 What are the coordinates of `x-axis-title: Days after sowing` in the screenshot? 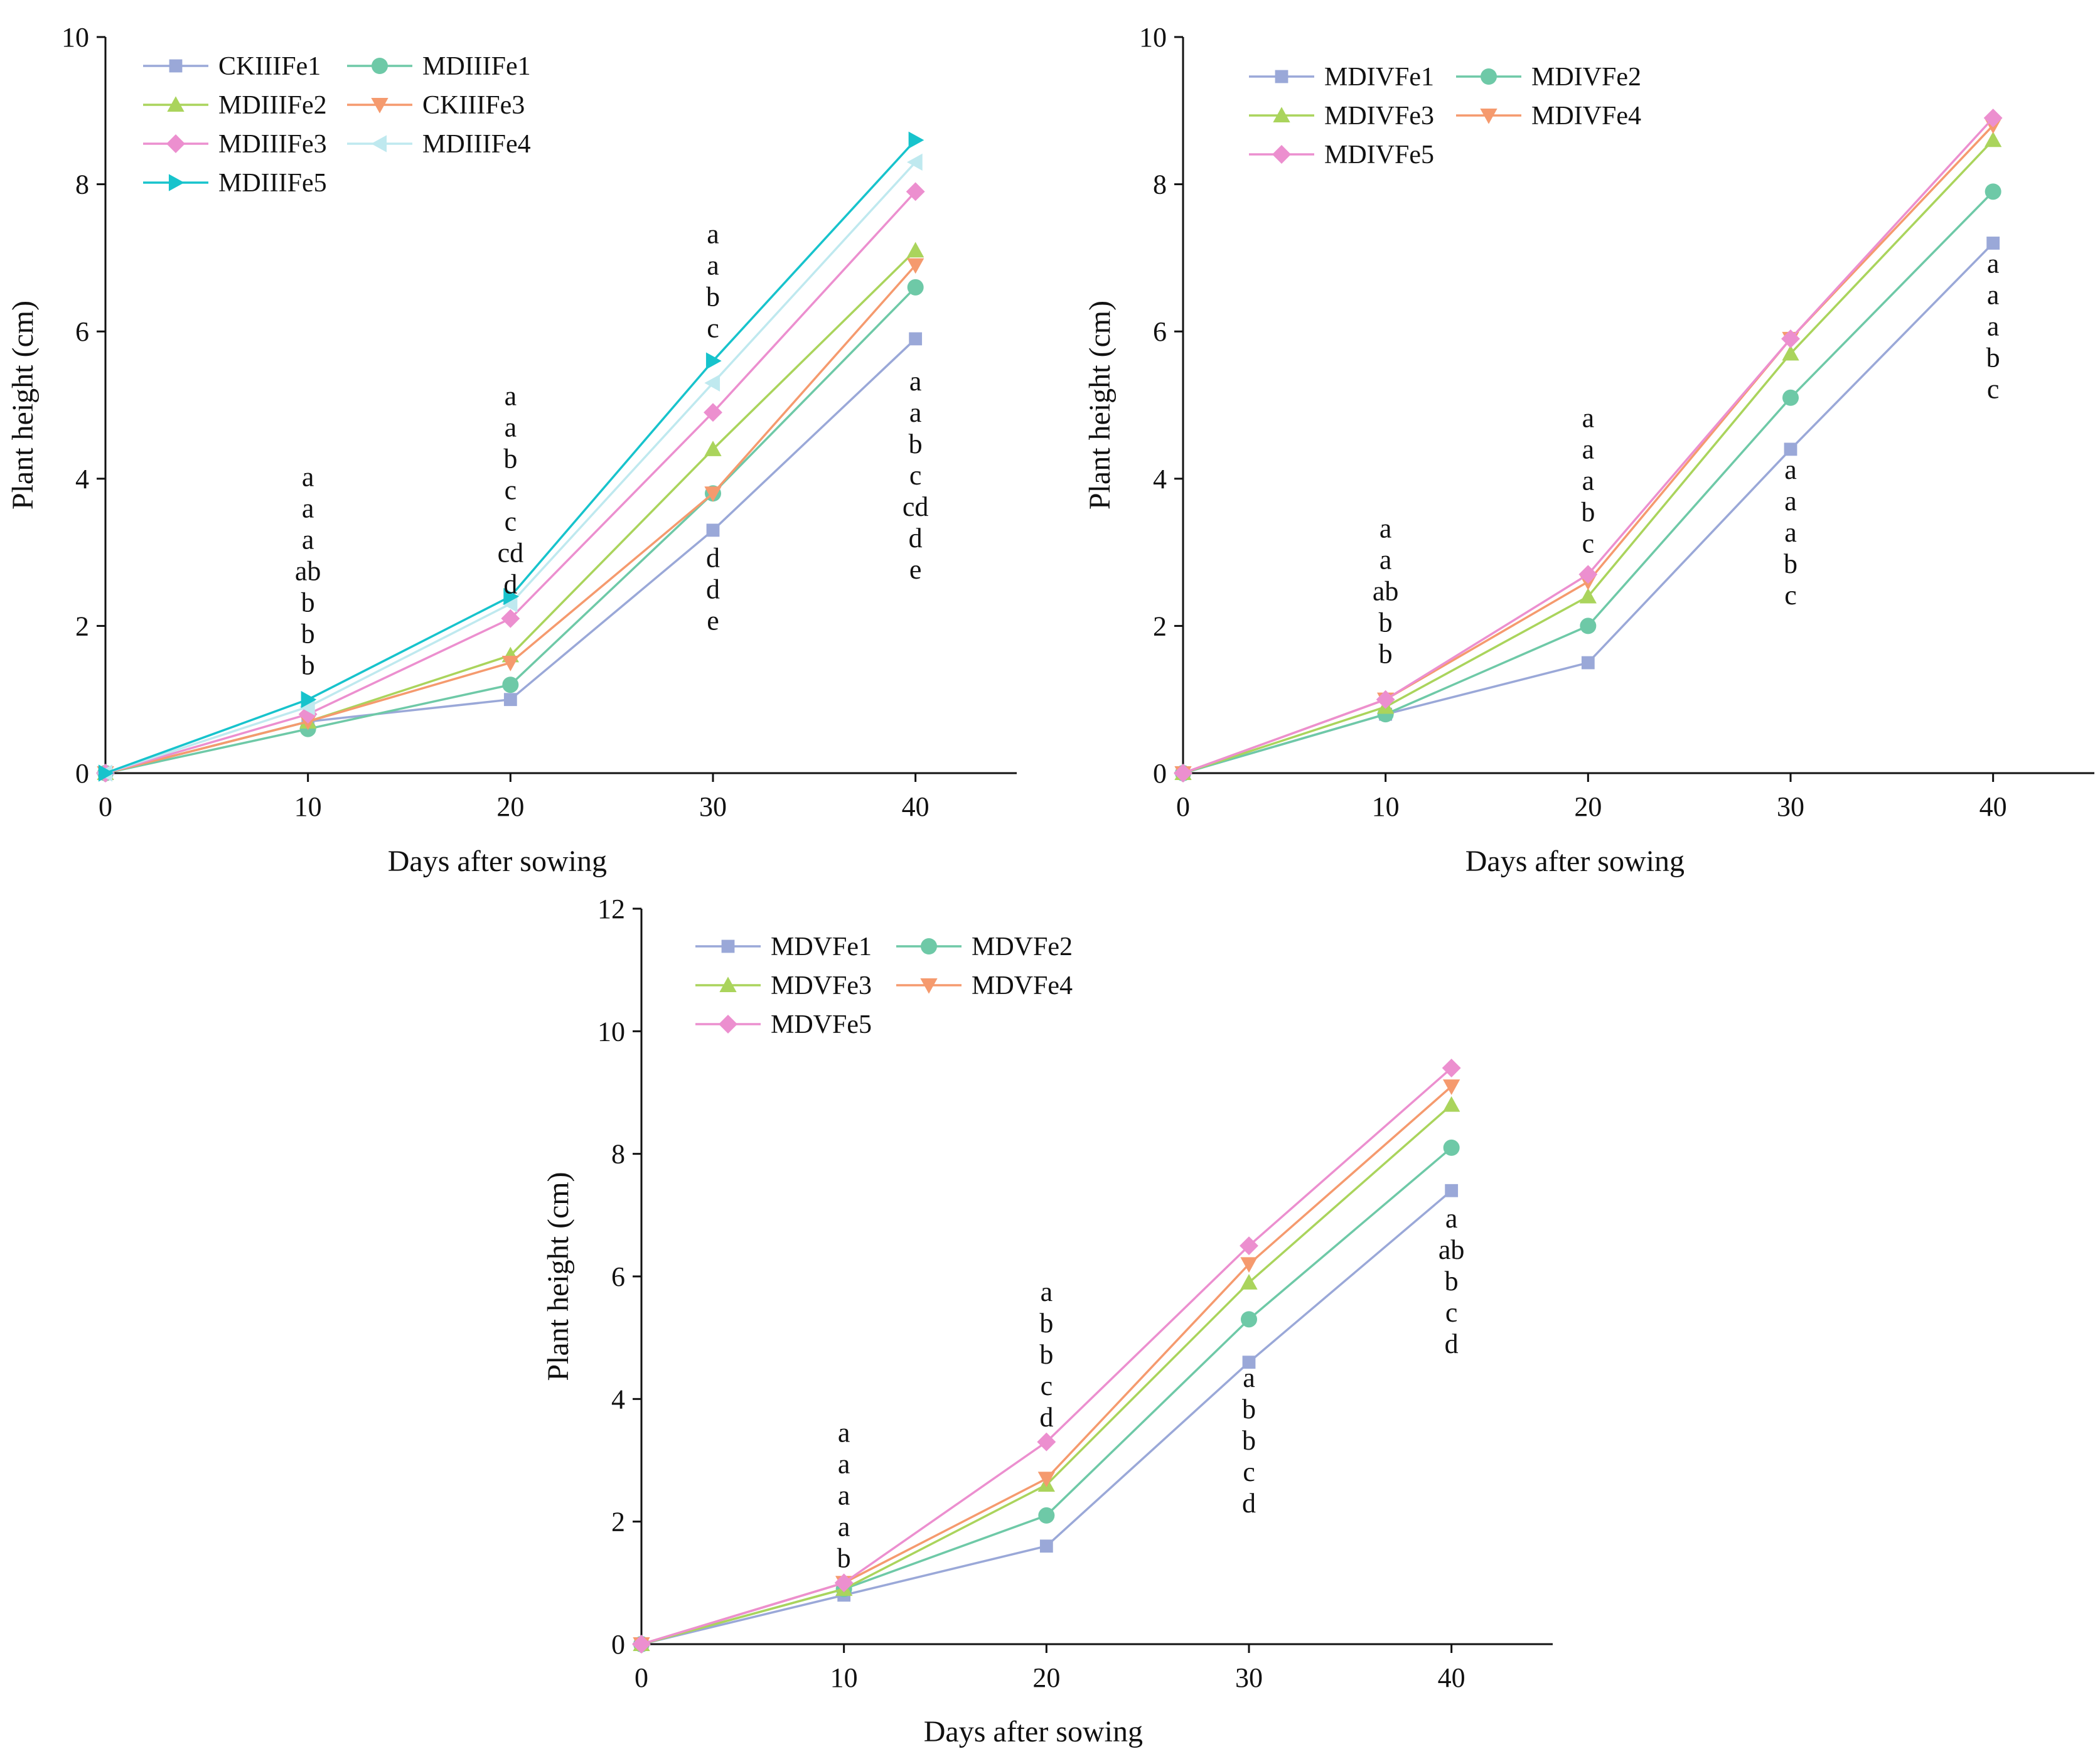 It's located at (1033, 1731).